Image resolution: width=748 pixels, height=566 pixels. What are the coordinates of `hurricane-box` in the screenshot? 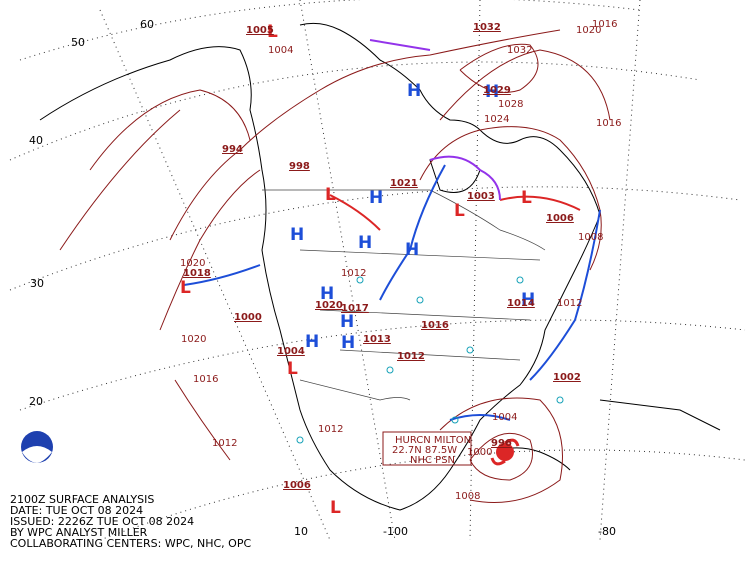 It's located at (427, 448).